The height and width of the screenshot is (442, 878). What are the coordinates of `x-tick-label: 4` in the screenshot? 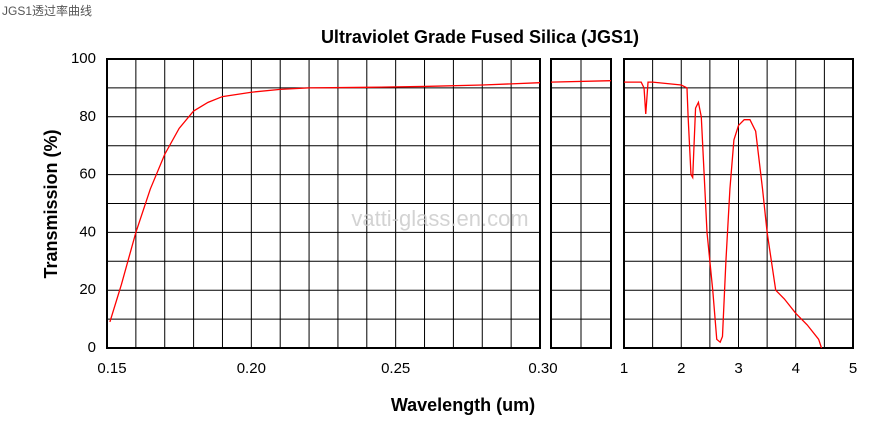 It's located at (796, 368).